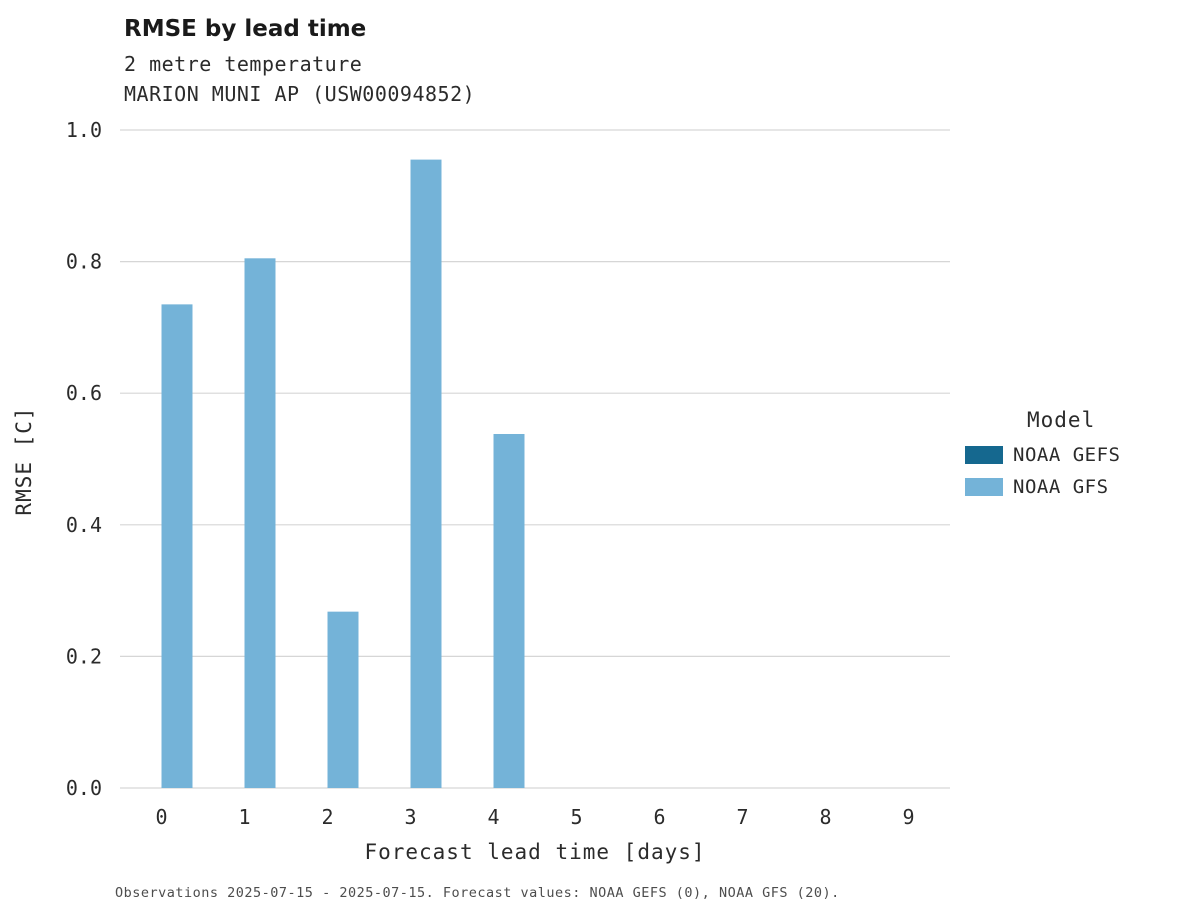  Describe the element at coordinates (659, 817) in the screenshot. I see `x-tick-label: 6` at that location.